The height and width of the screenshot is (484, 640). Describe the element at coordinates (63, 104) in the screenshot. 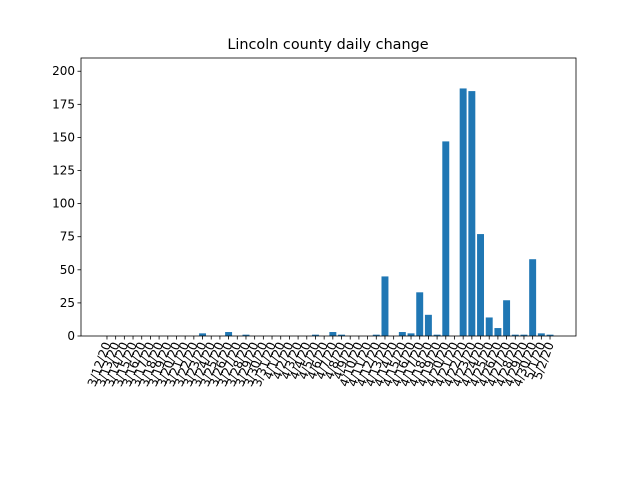

I see `y-tick-label: 175` at that location.